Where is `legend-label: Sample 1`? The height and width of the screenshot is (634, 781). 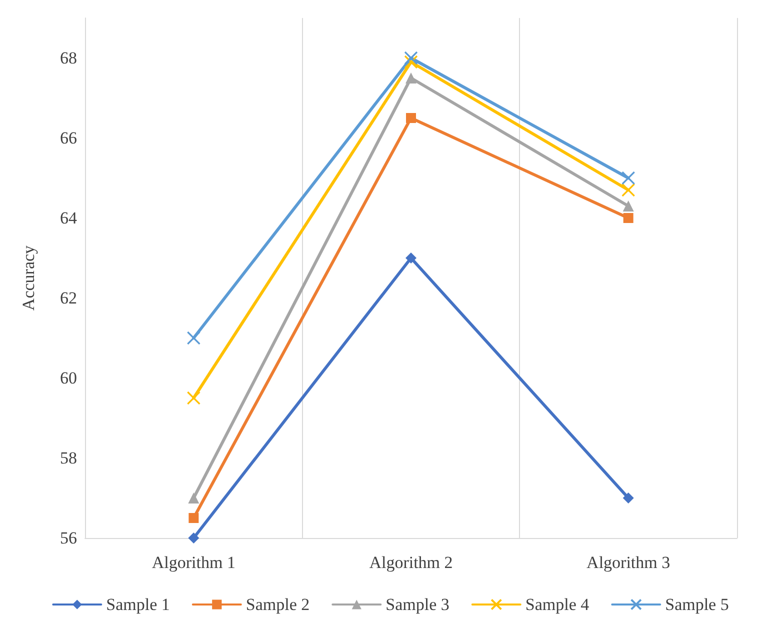 legend-label: Sample 1 is located at coordinates (138, 604).